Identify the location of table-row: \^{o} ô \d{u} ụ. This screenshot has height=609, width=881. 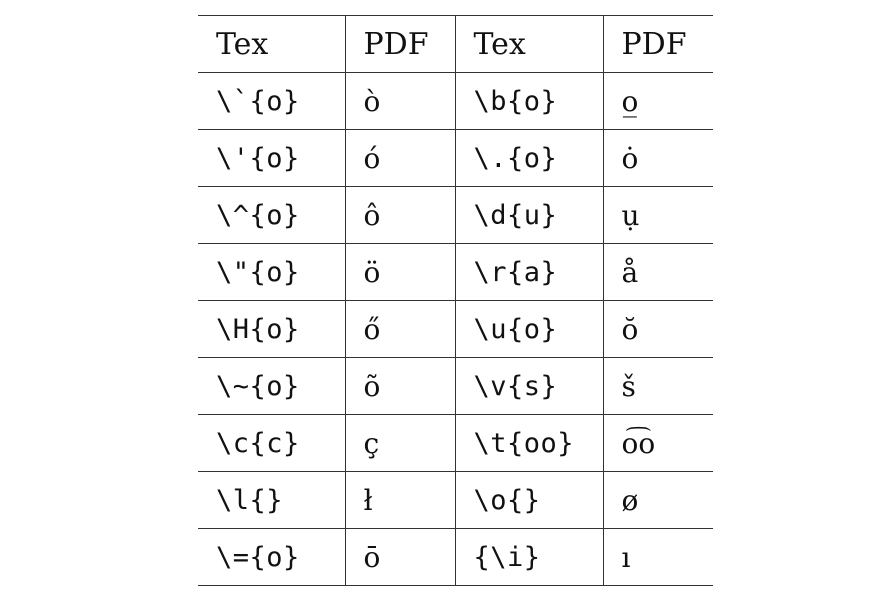
(455, 215).